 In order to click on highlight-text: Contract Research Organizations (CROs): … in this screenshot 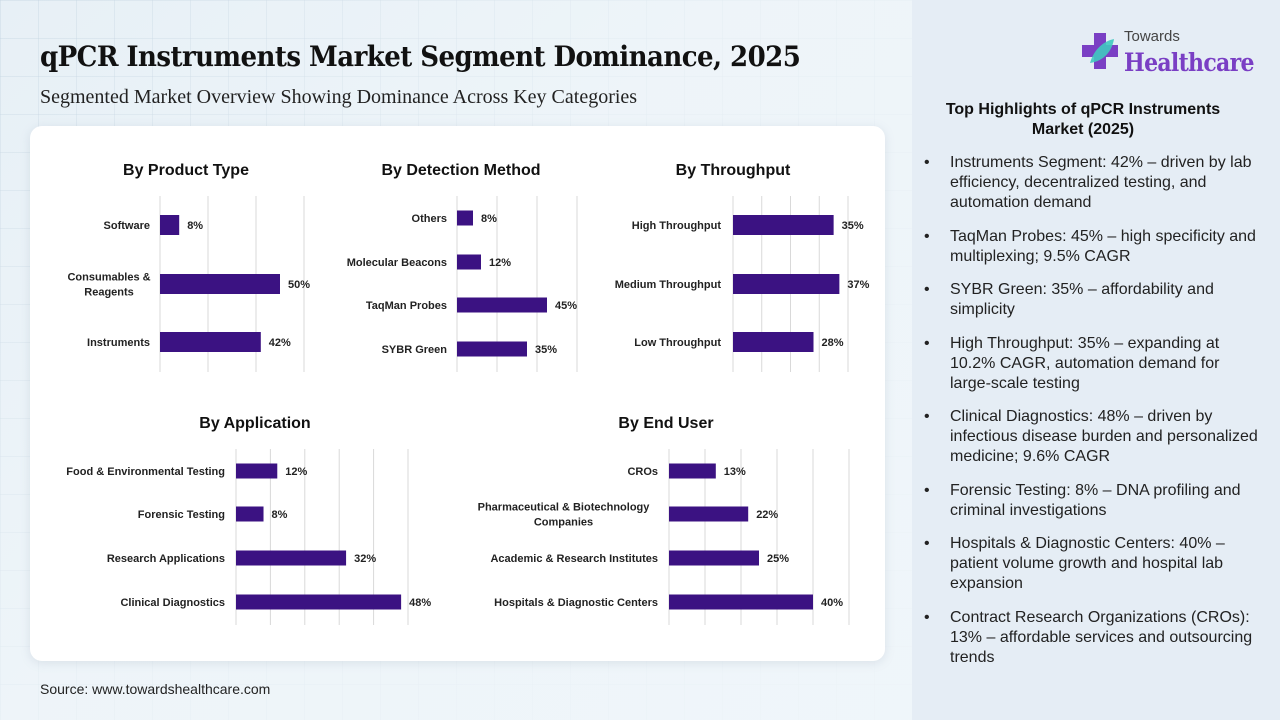, I will do `click(1101, 637)`.